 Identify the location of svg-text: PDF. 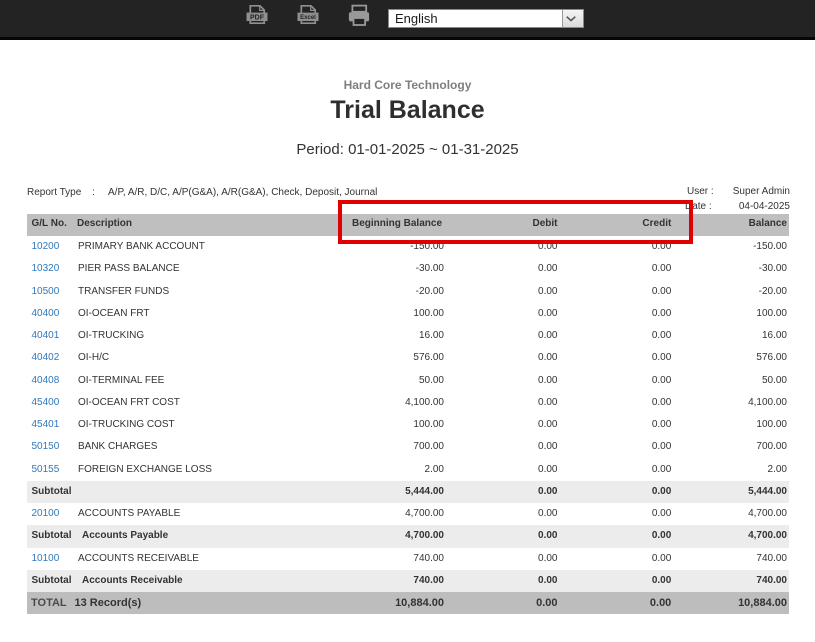
(257, 17).